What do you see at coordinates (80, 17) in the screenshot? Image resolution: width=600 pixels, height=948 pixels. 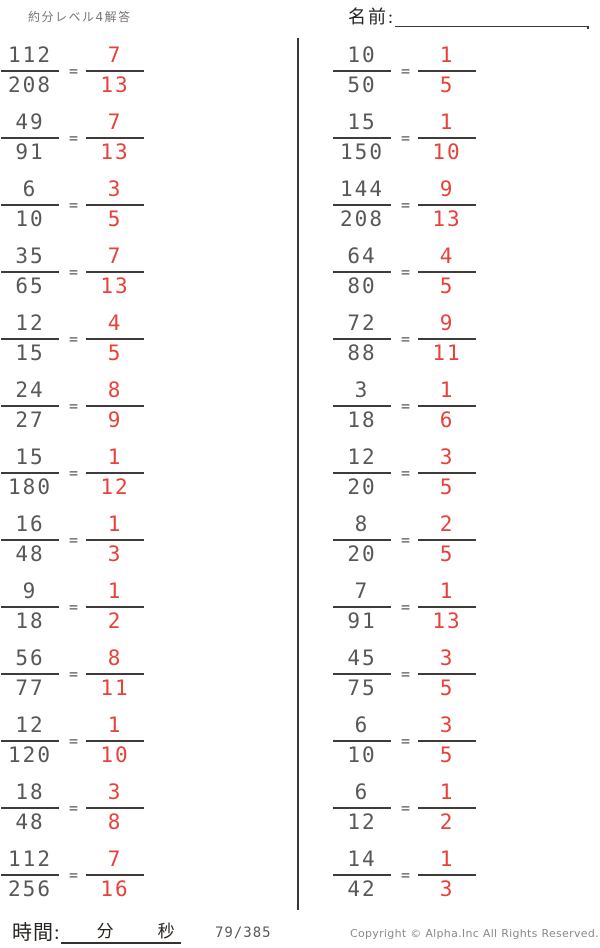 I see `worksheet-title: 約分レベル4解答` at bounding box center [80, 17].